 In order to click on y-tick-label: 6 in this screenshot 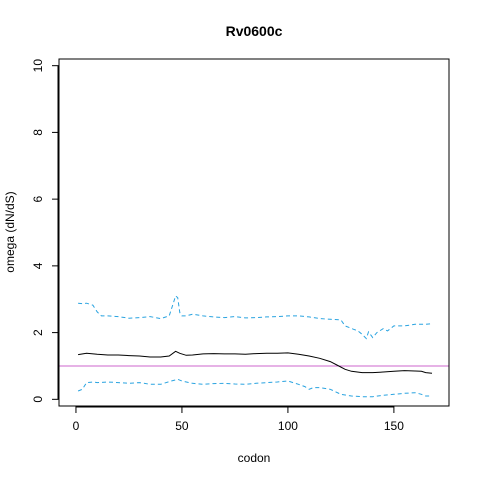, I will do `click(38, 198)`.